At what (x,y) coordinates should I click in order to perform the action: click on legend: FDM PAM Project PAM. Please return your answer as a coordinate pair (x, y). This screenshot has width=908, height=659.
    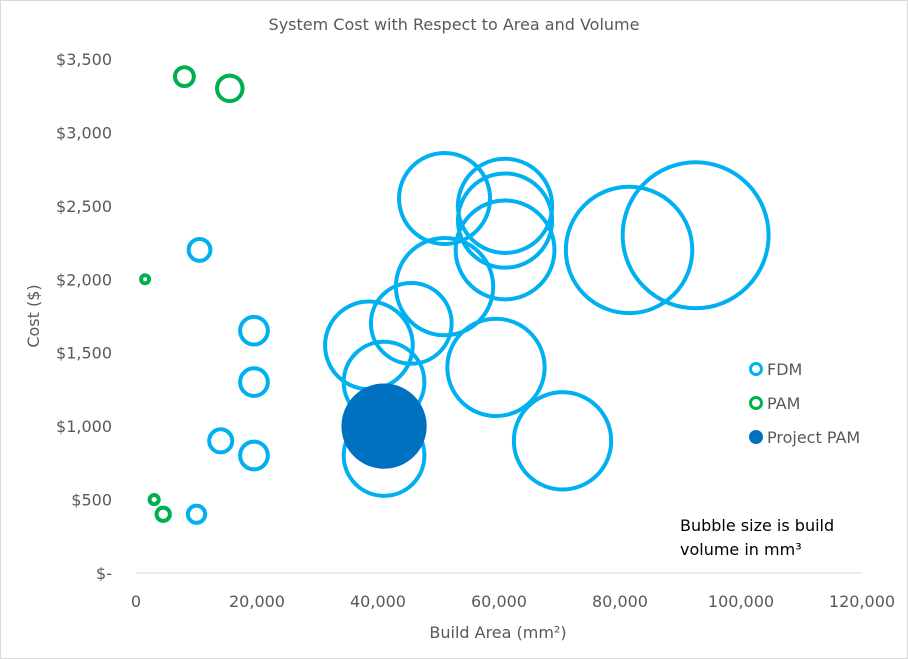
    Looking at the image, I should click on (804, 403).